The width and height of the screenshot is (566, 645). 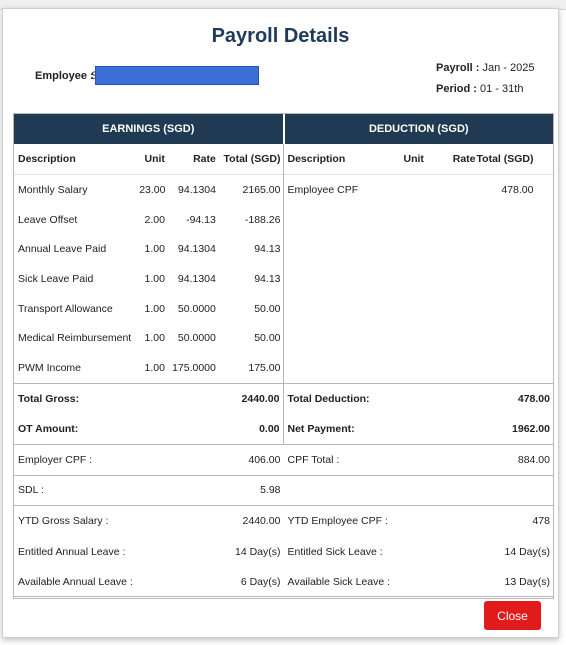 What do you see at coordinates (419, 399) in the screenshot?
I see `total-deduction-row: Total Deduction: 478.00` at bounding box center [419, 399].